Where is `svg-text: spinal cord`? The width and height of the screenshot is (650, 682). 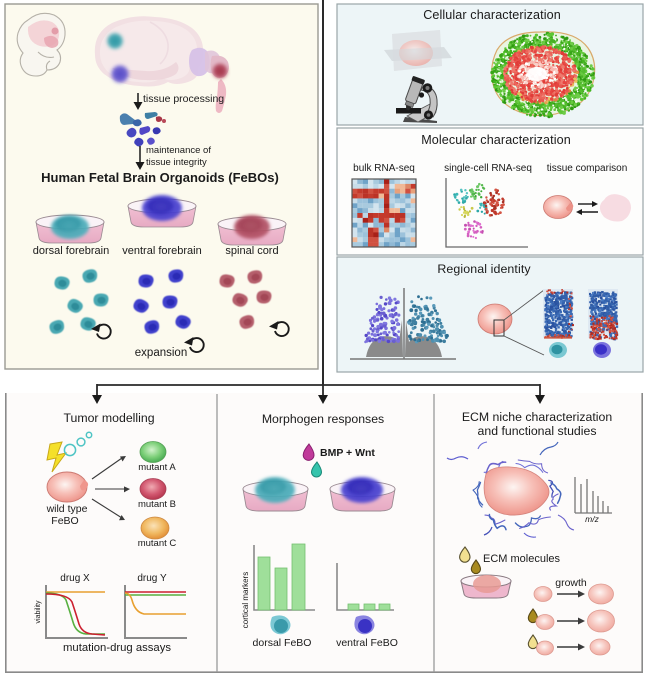
svg-text: spinal cord is located at coordinates (251, 251).